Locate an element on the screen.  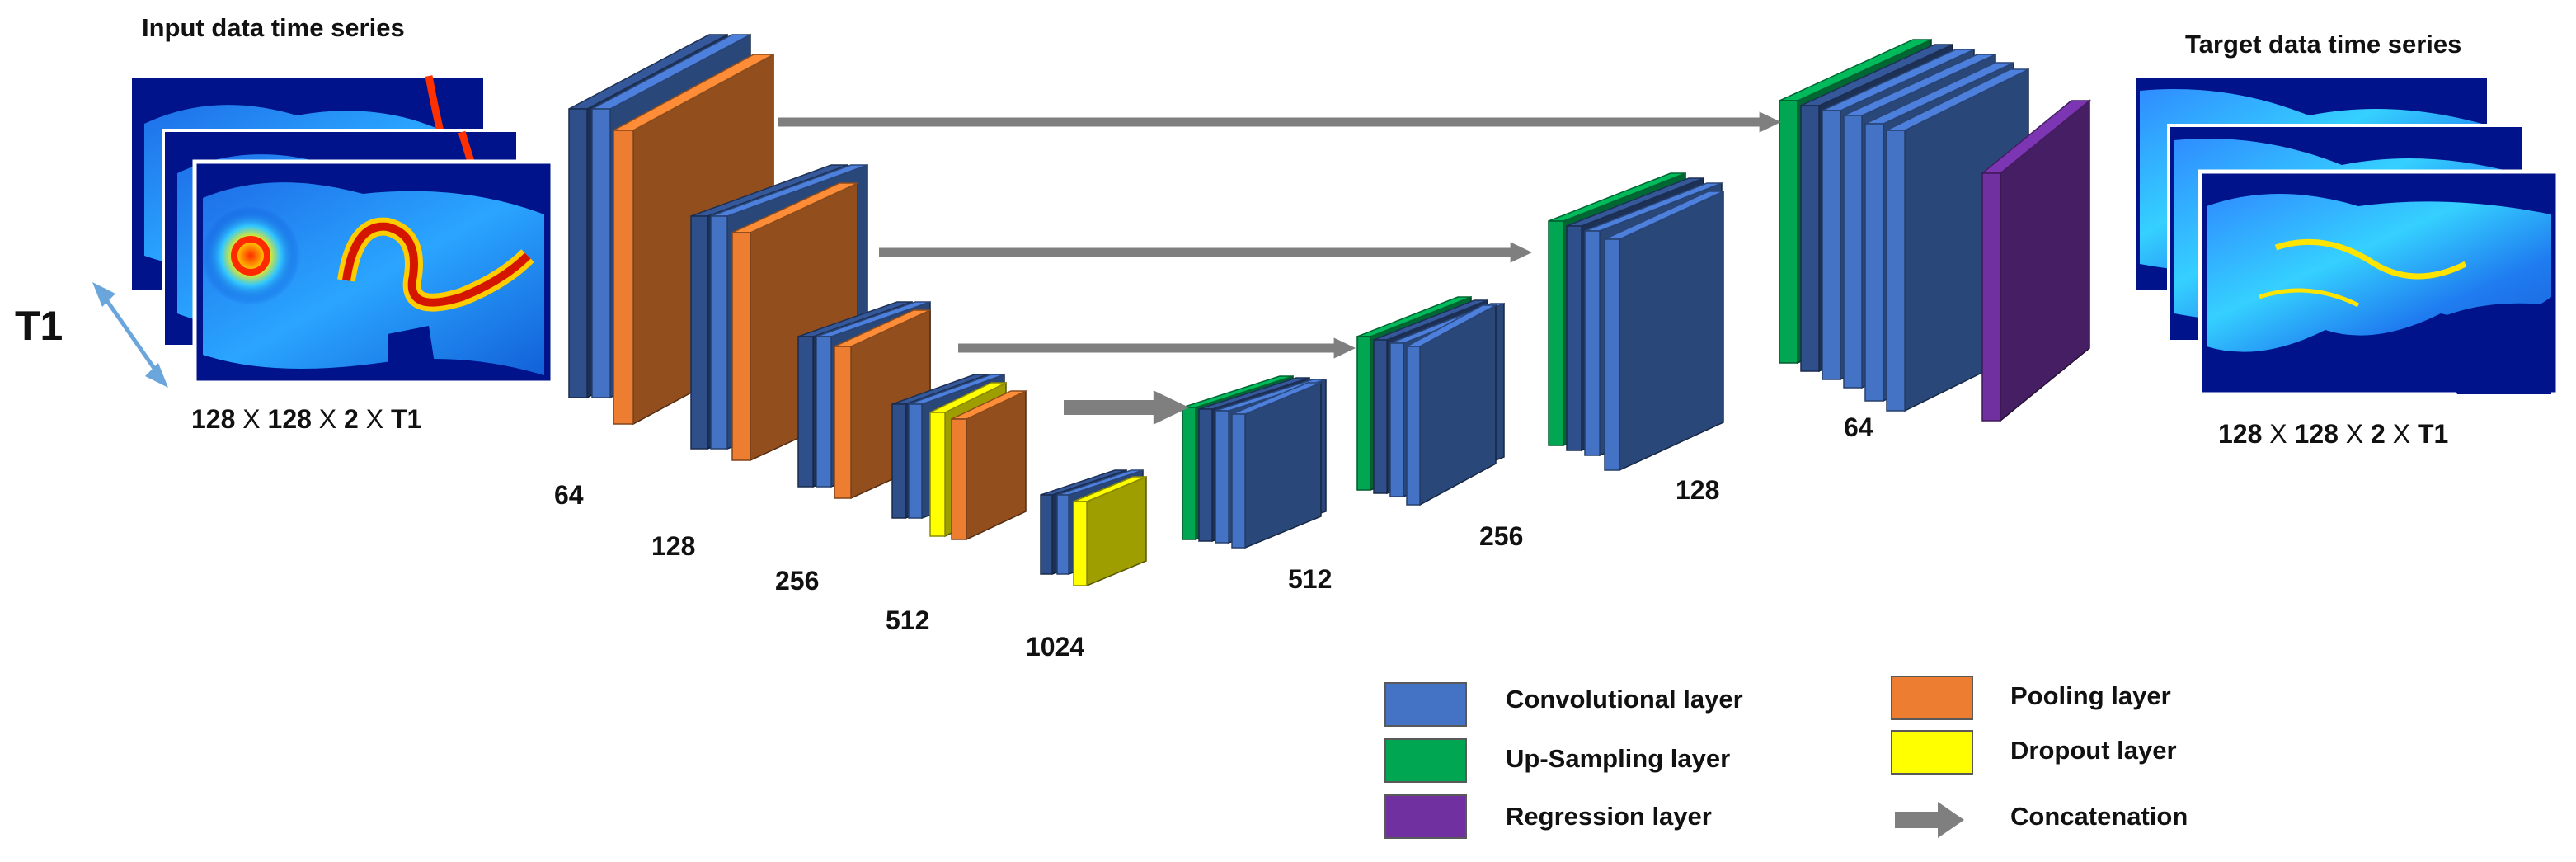
target-shape-b: 128 is located at coordinates (2316, 434).